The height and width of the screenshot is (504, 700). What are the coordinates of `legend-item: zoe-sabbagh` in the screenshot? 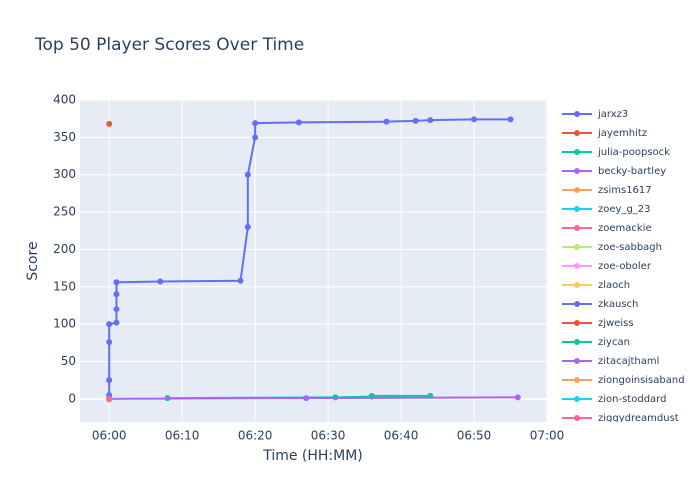 It's located at (612, 247).